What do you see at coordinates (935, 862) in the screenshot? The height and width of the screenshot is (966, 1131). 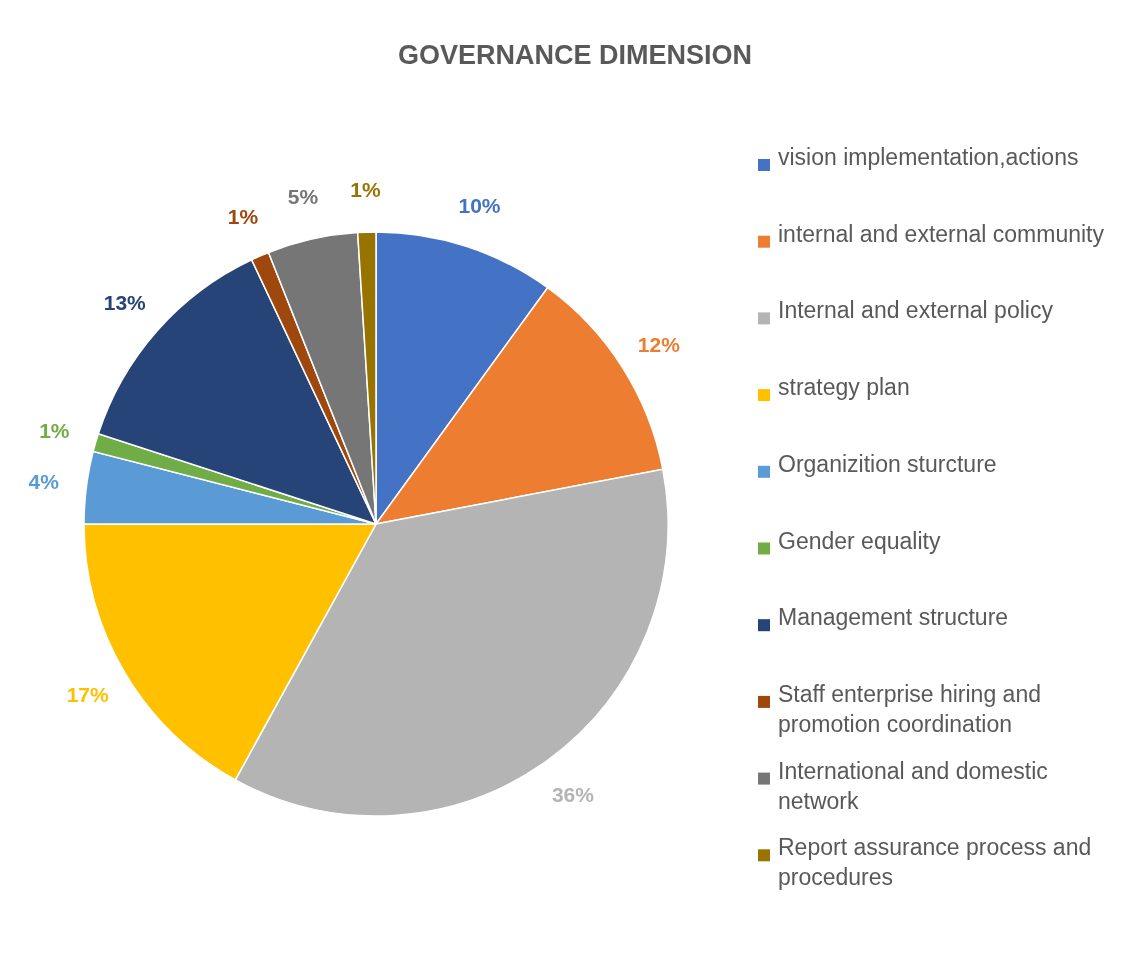 I see `legend-label: Report assurance process and procedures` at bounding box center [935, 862].